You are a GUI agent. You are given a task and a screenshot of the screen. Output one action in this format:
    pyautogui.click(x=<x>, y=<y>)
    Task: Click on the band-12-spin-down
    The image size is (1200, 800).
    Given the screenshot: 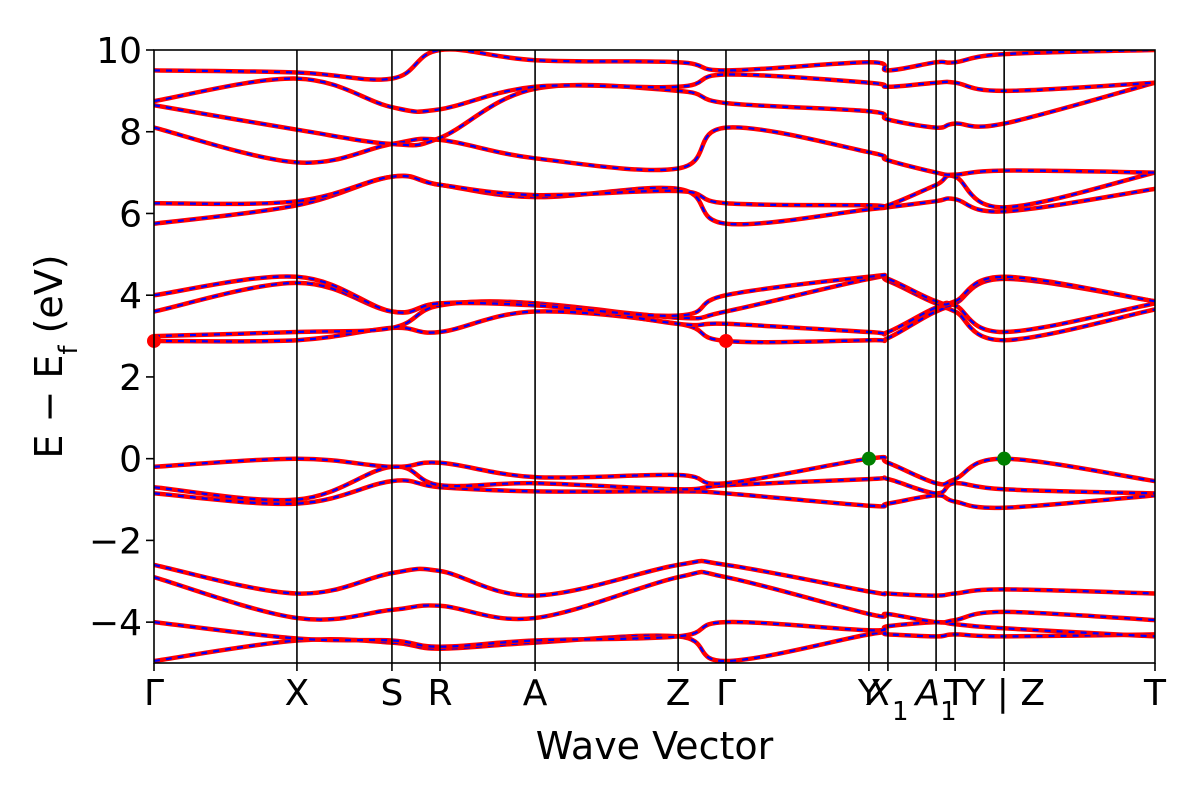 What is the action you would take?
    pyautogui.click(x=654, y=190)
    